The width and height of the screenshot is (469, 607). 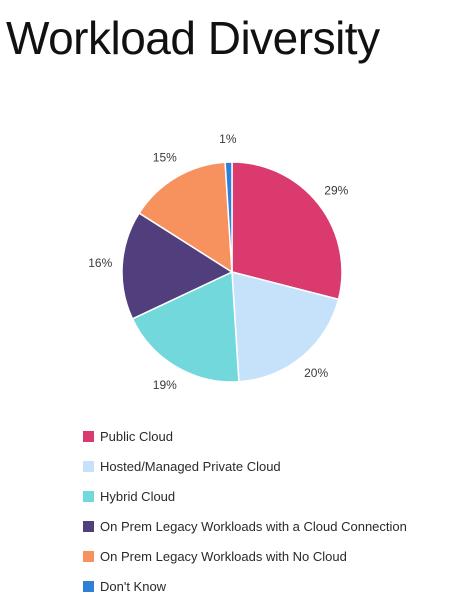 I want to click on pie-slice-on-prem-legacy-workloads-with-a-cloud-connection, so click(x=177, y=266).